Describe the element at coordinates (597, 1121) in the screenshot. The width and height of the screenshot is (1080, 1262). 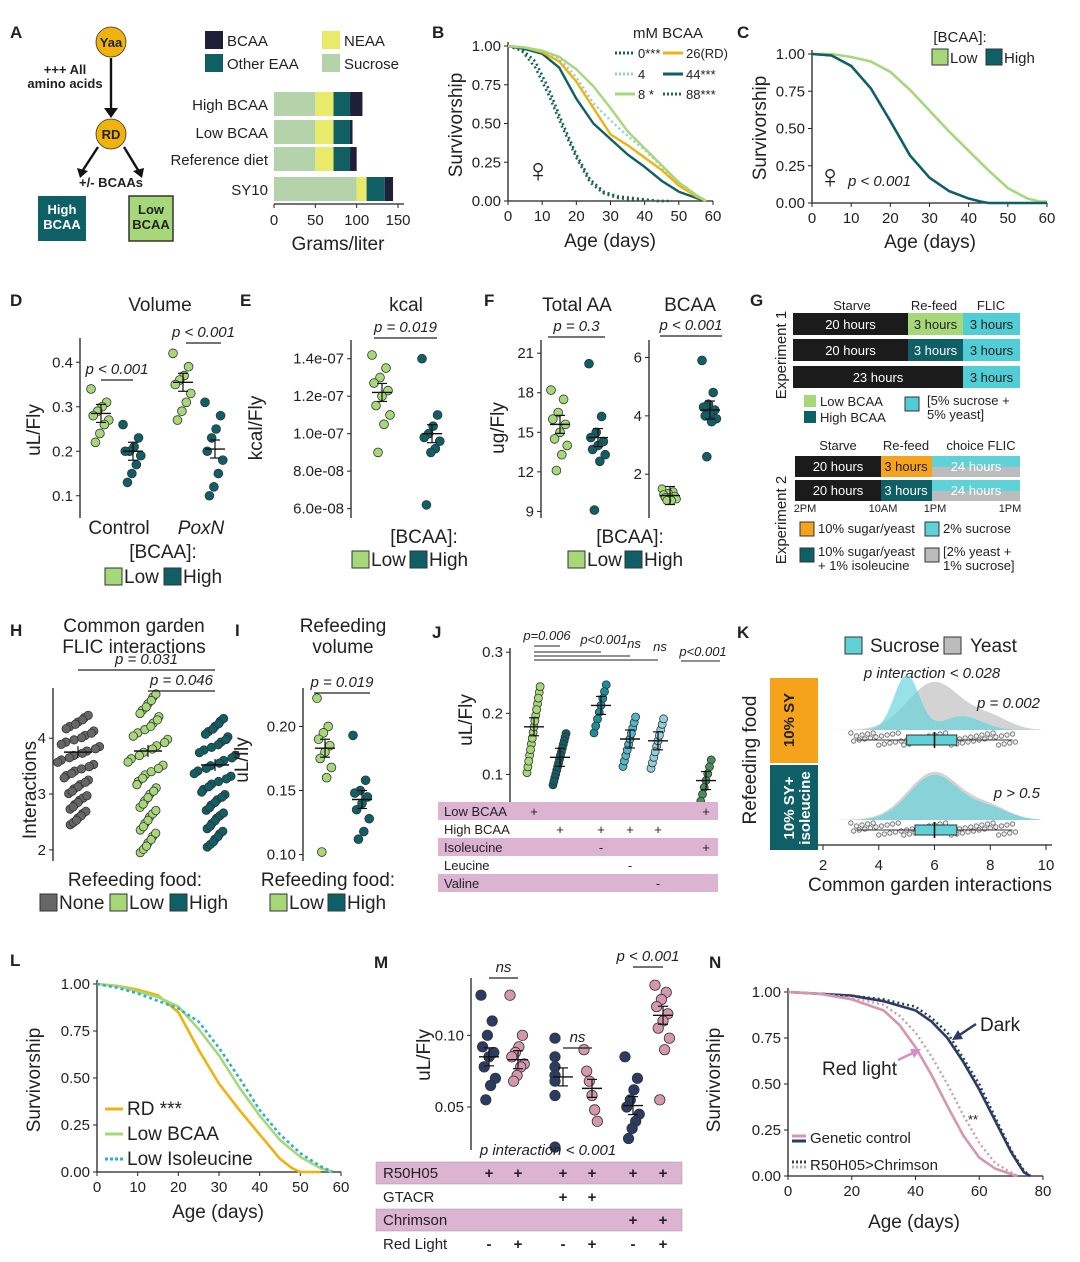
I see `M-g3-point` at that location.